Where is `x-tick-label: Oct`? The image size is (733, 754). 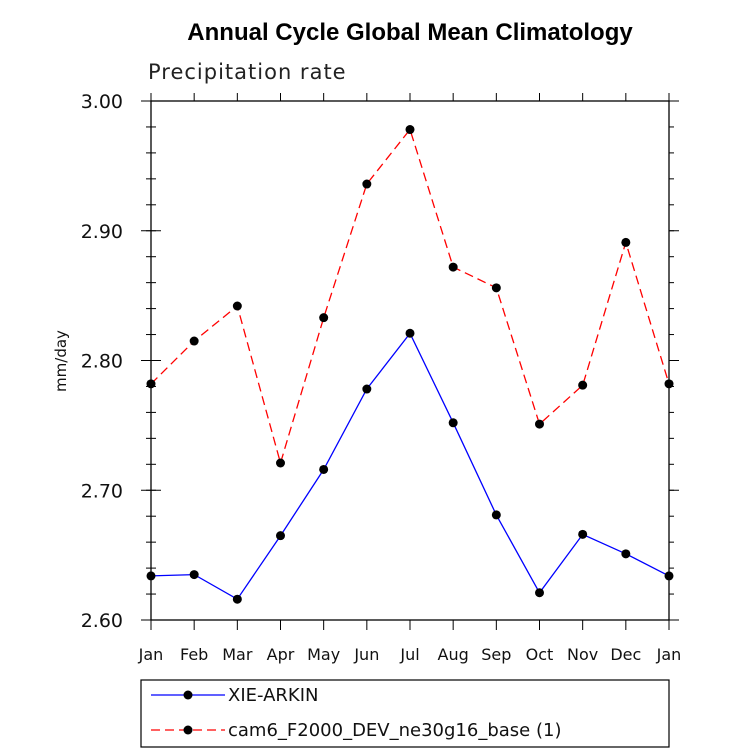
x-tick-label: Oct is located at coordinates (540, 654).